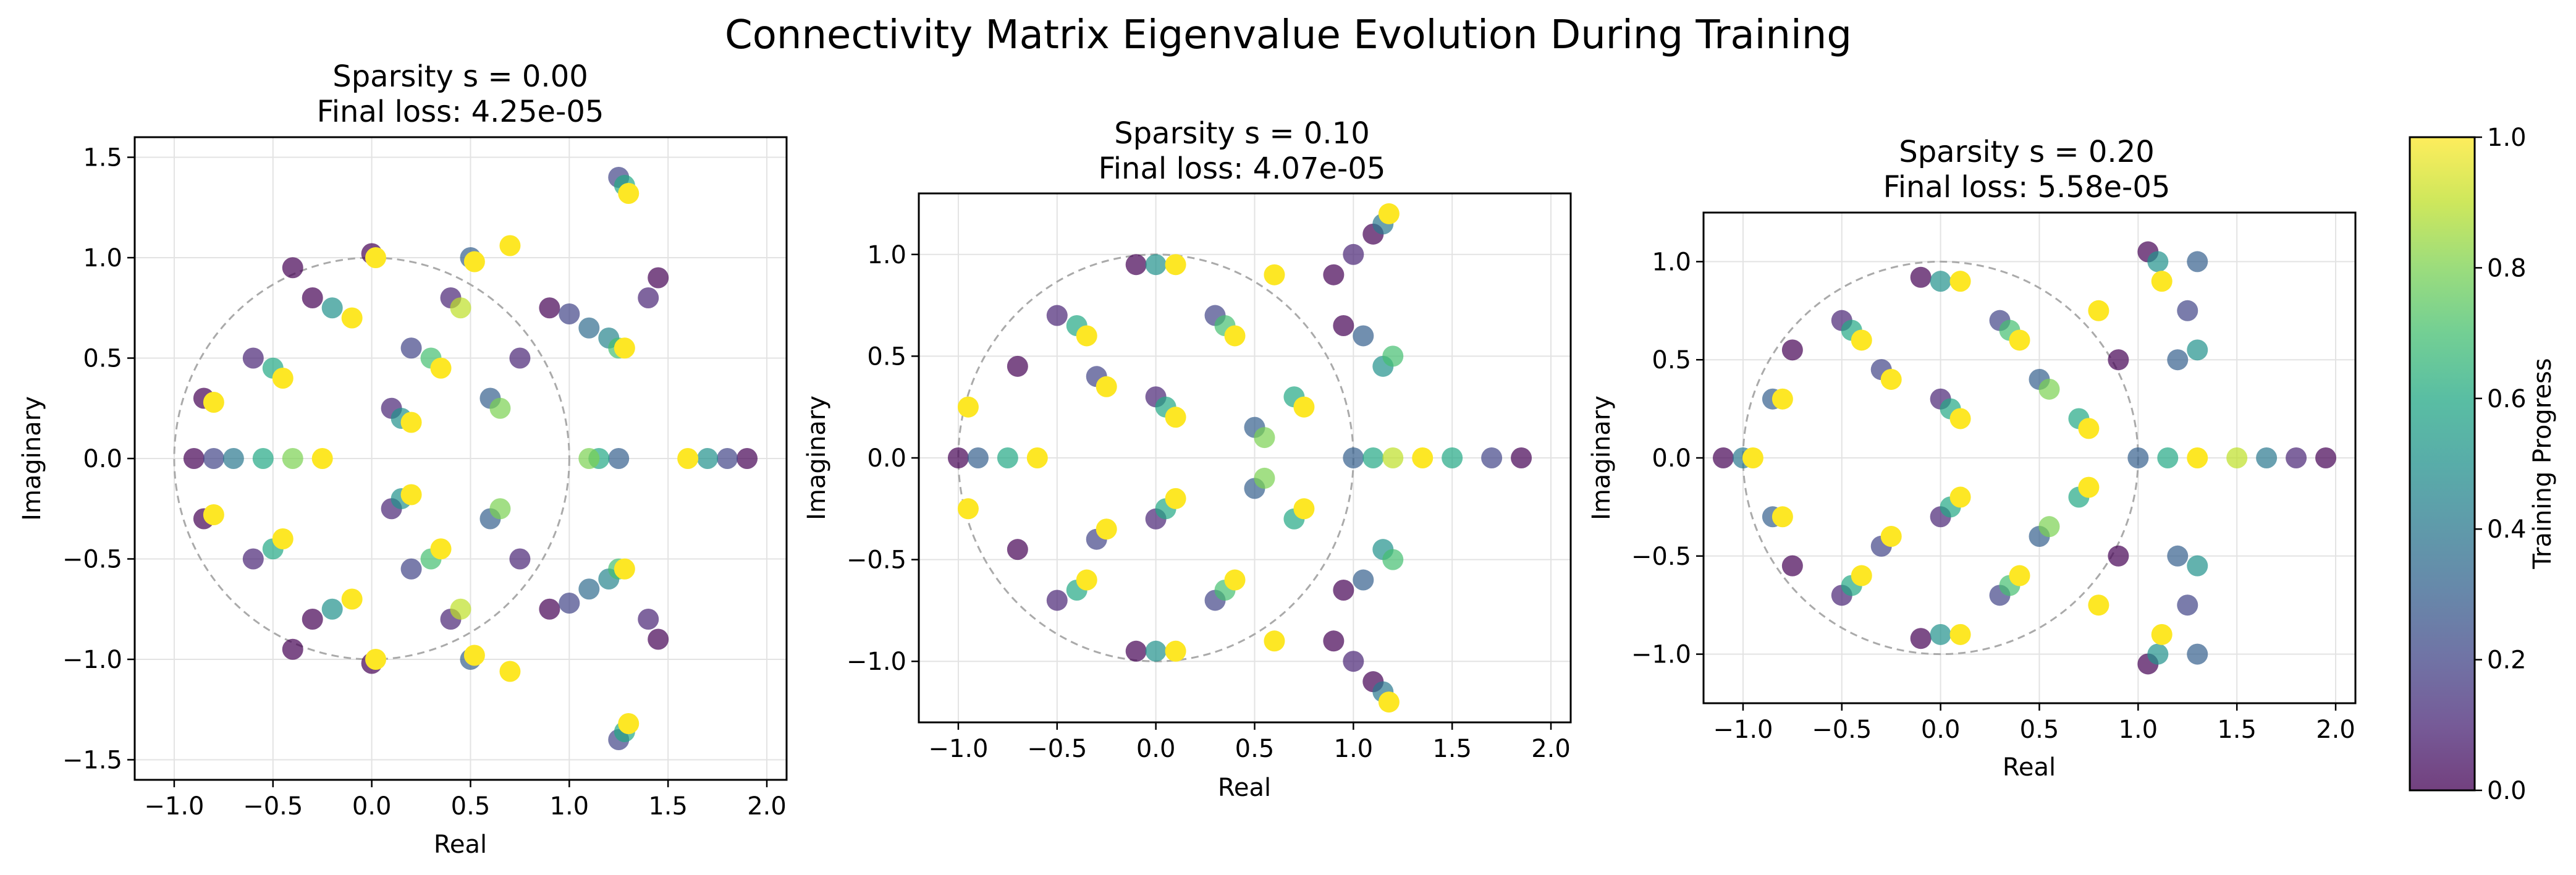  Describe the element at coordinates (2335, 730) in the screenshot. I see `x-tick-label: 2.0` at that location.